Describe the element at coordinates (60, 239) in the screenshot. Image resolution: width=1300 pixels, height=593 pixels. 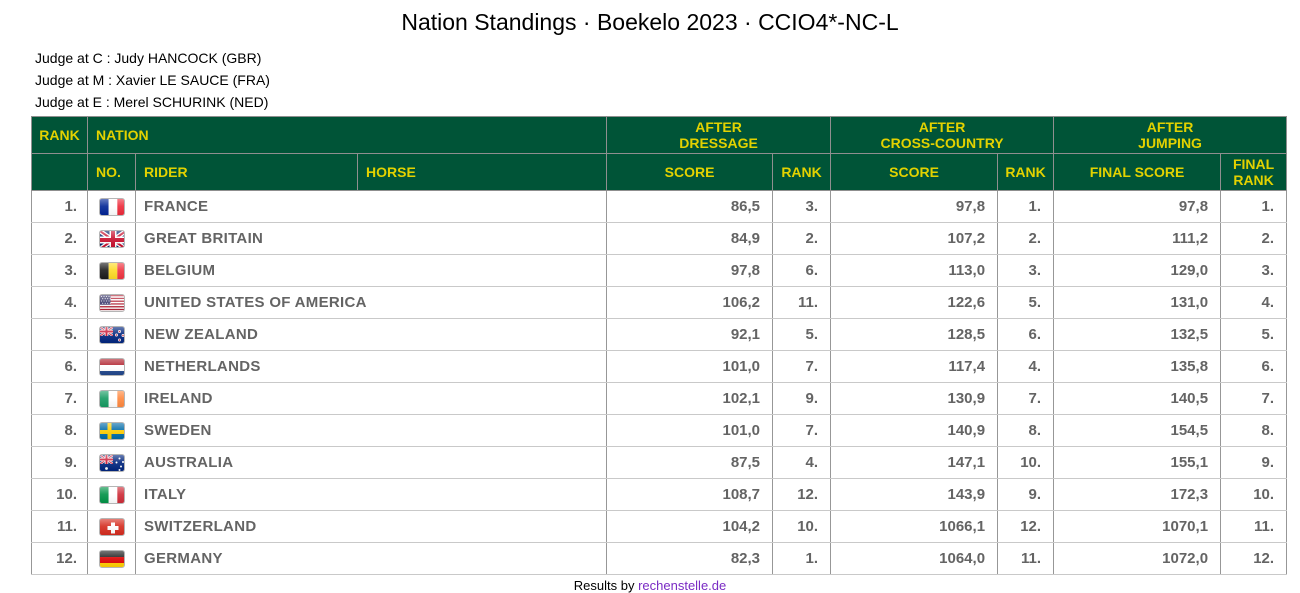
I see `rank-cell: 2.` at that location.